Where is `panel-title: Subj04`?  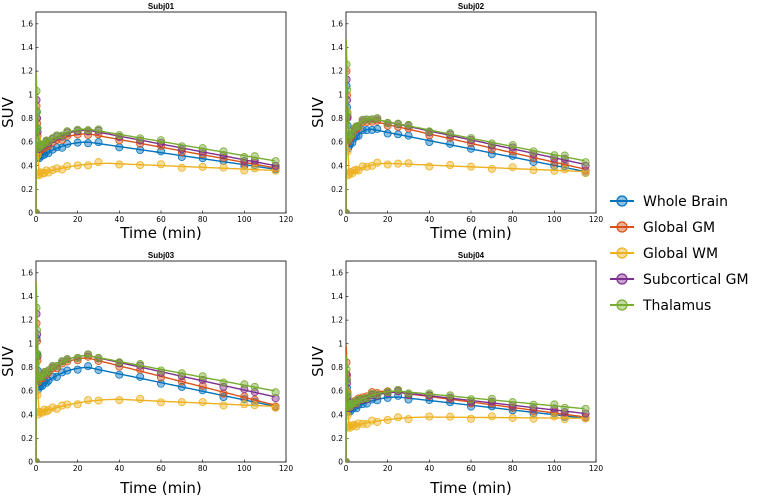 panel-title: Subj04 is located at coordinates (471, 255).